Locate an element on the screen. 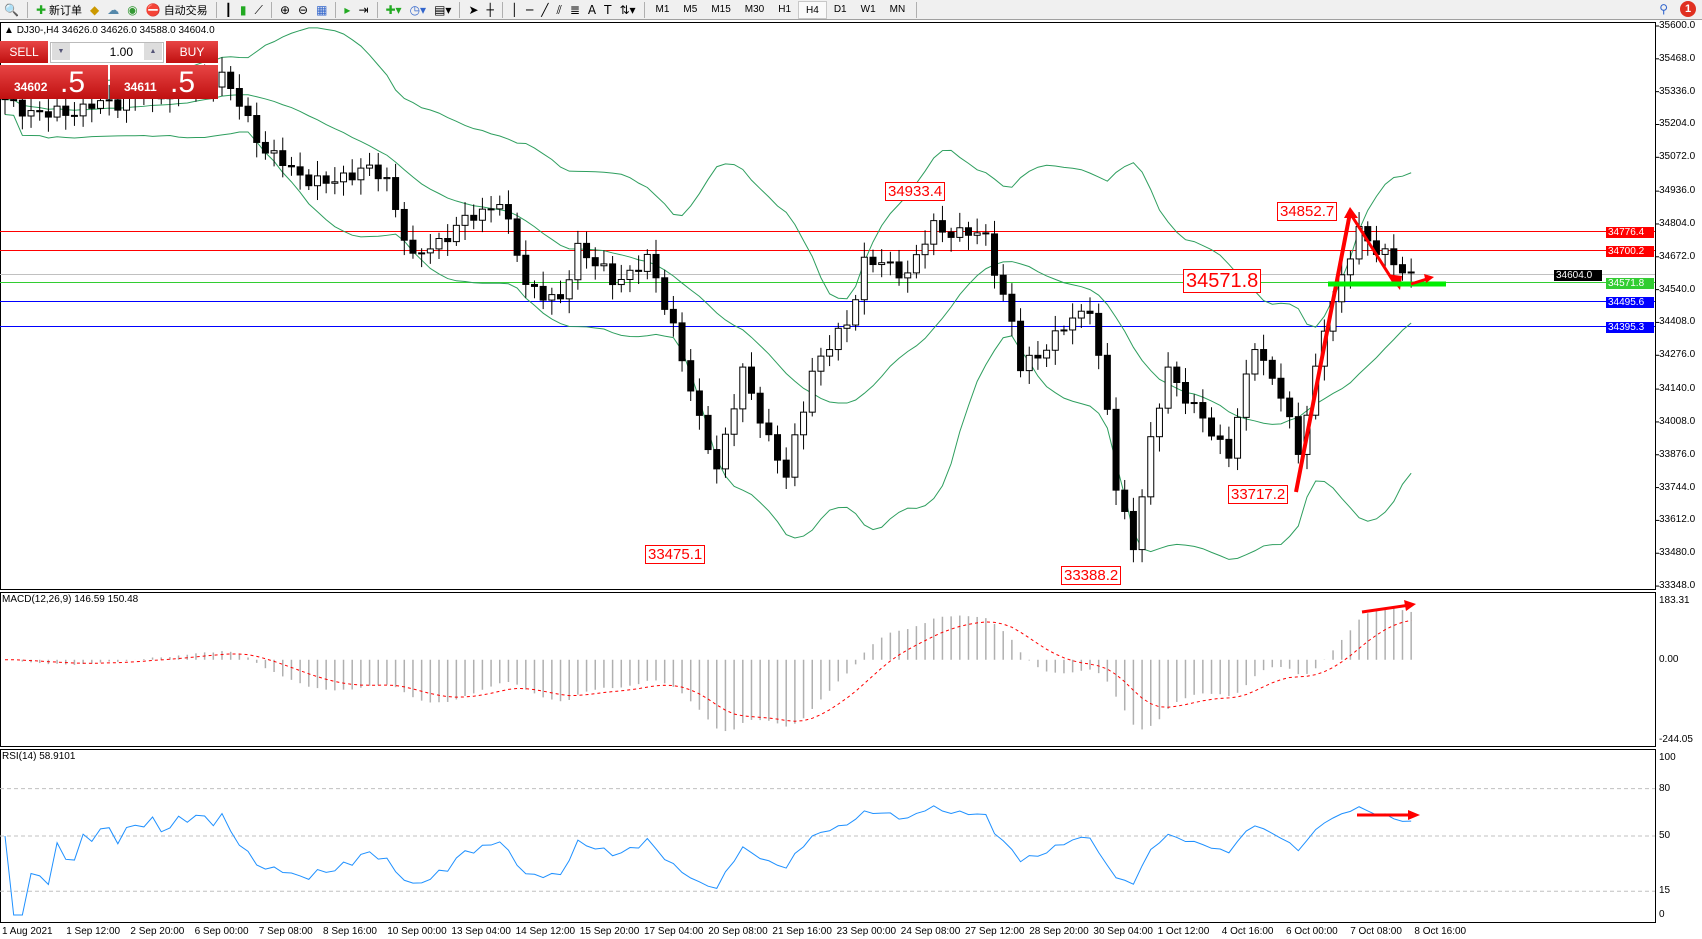 This screenshot has height=939, width=1702. chart-shift-icon: ⇥ is located at coordinates (363, 9).